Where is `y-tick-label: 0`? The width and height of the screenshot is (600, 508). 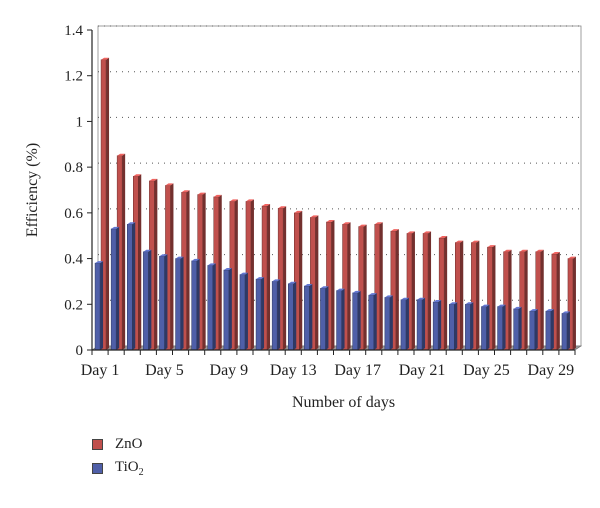 y-tick-label: 0 is located at coordinates (80, 351).